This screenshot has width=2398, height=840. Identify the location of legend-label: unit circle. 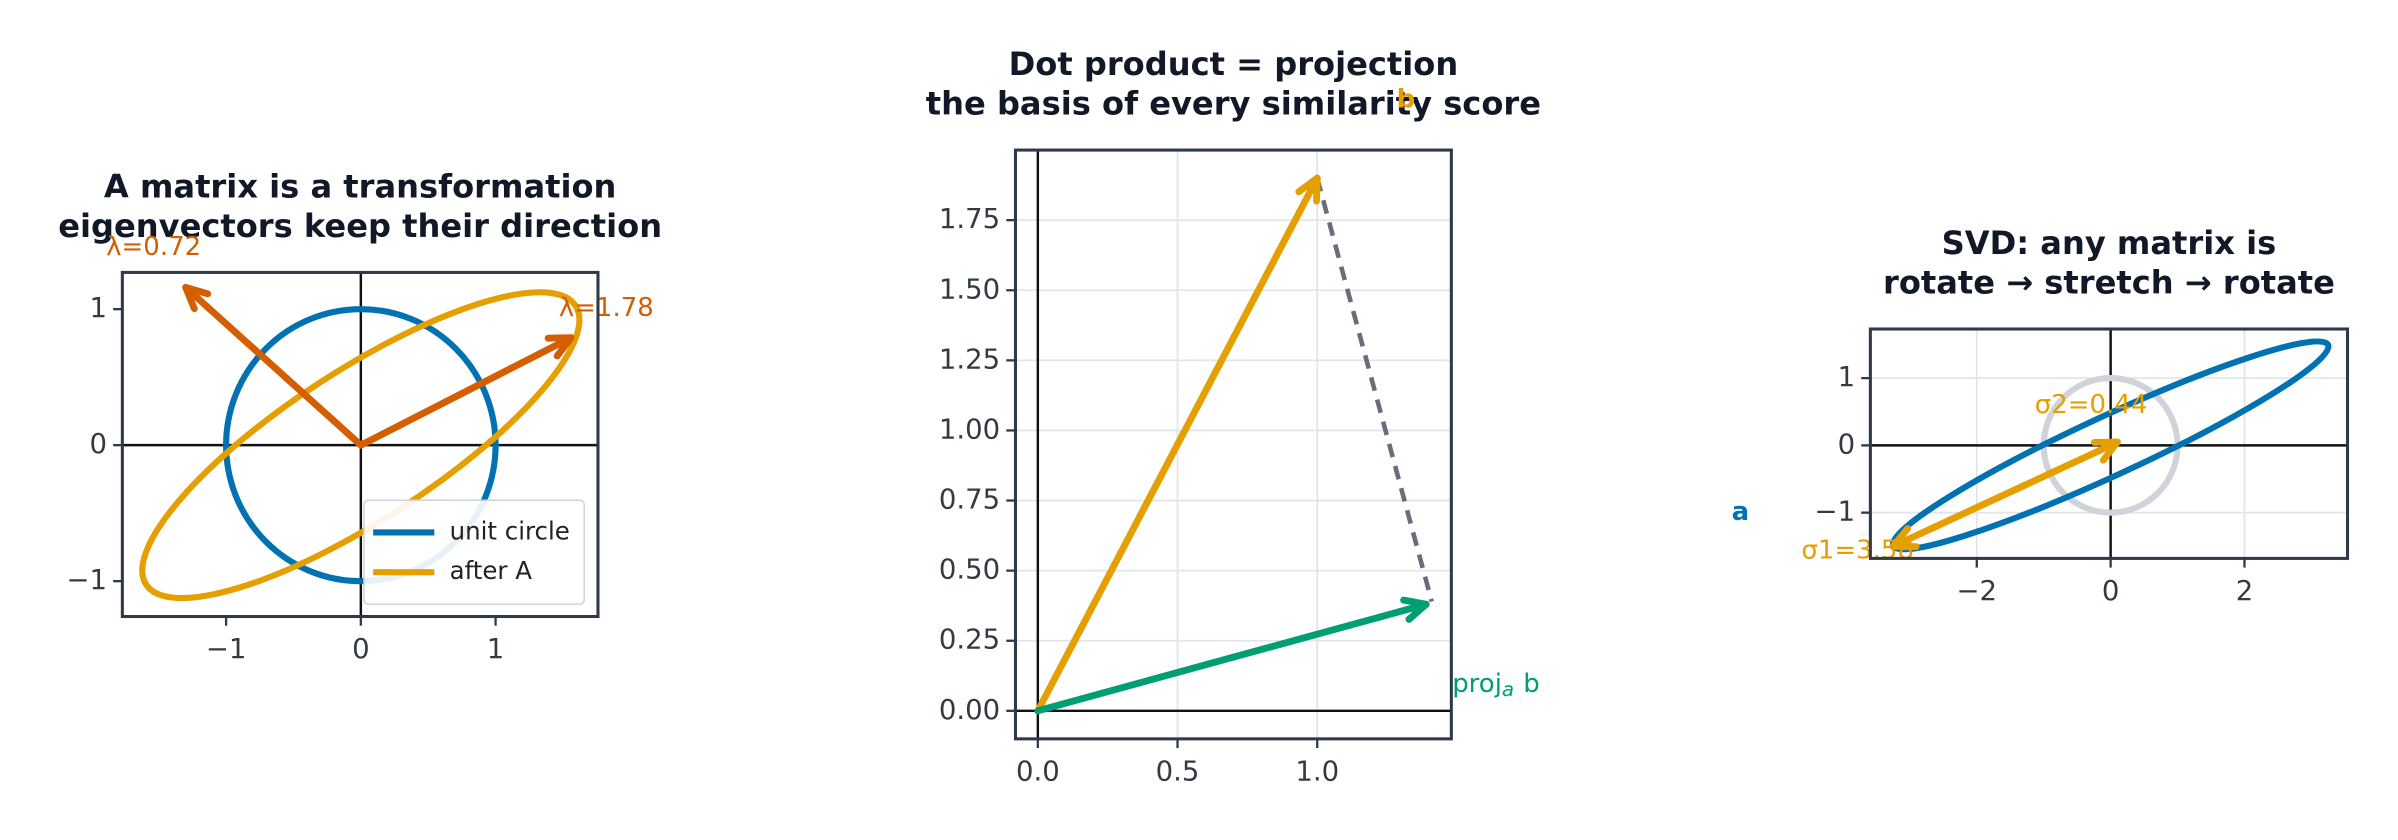
(510, 530).